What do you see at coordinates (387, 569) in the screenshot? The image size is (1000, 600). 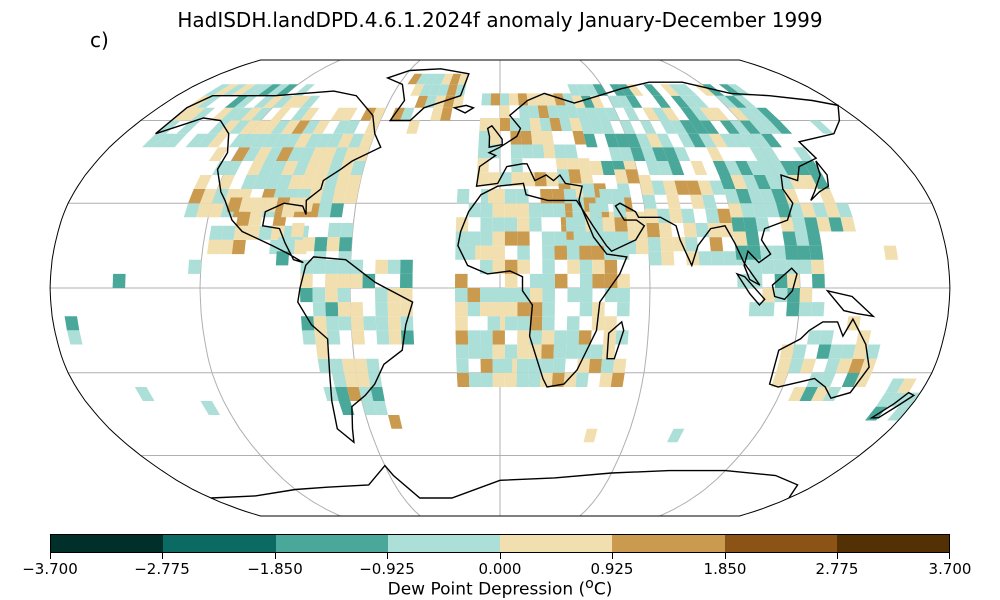 I see `colorbar-tick-label: −0.925` at bounding box center [387, 569].